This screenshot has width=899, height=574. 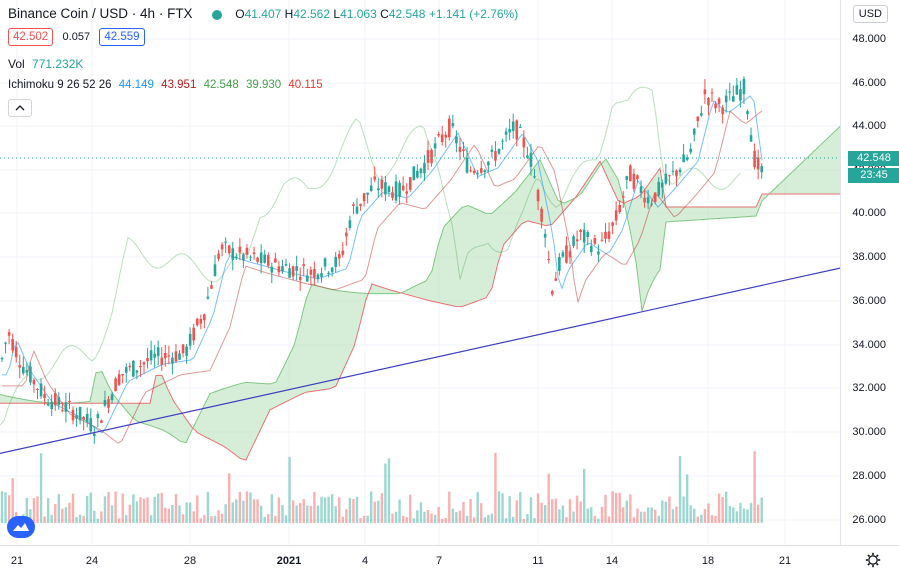 I want to click on tradingview-logo-icon, so click(x=21, y=527).